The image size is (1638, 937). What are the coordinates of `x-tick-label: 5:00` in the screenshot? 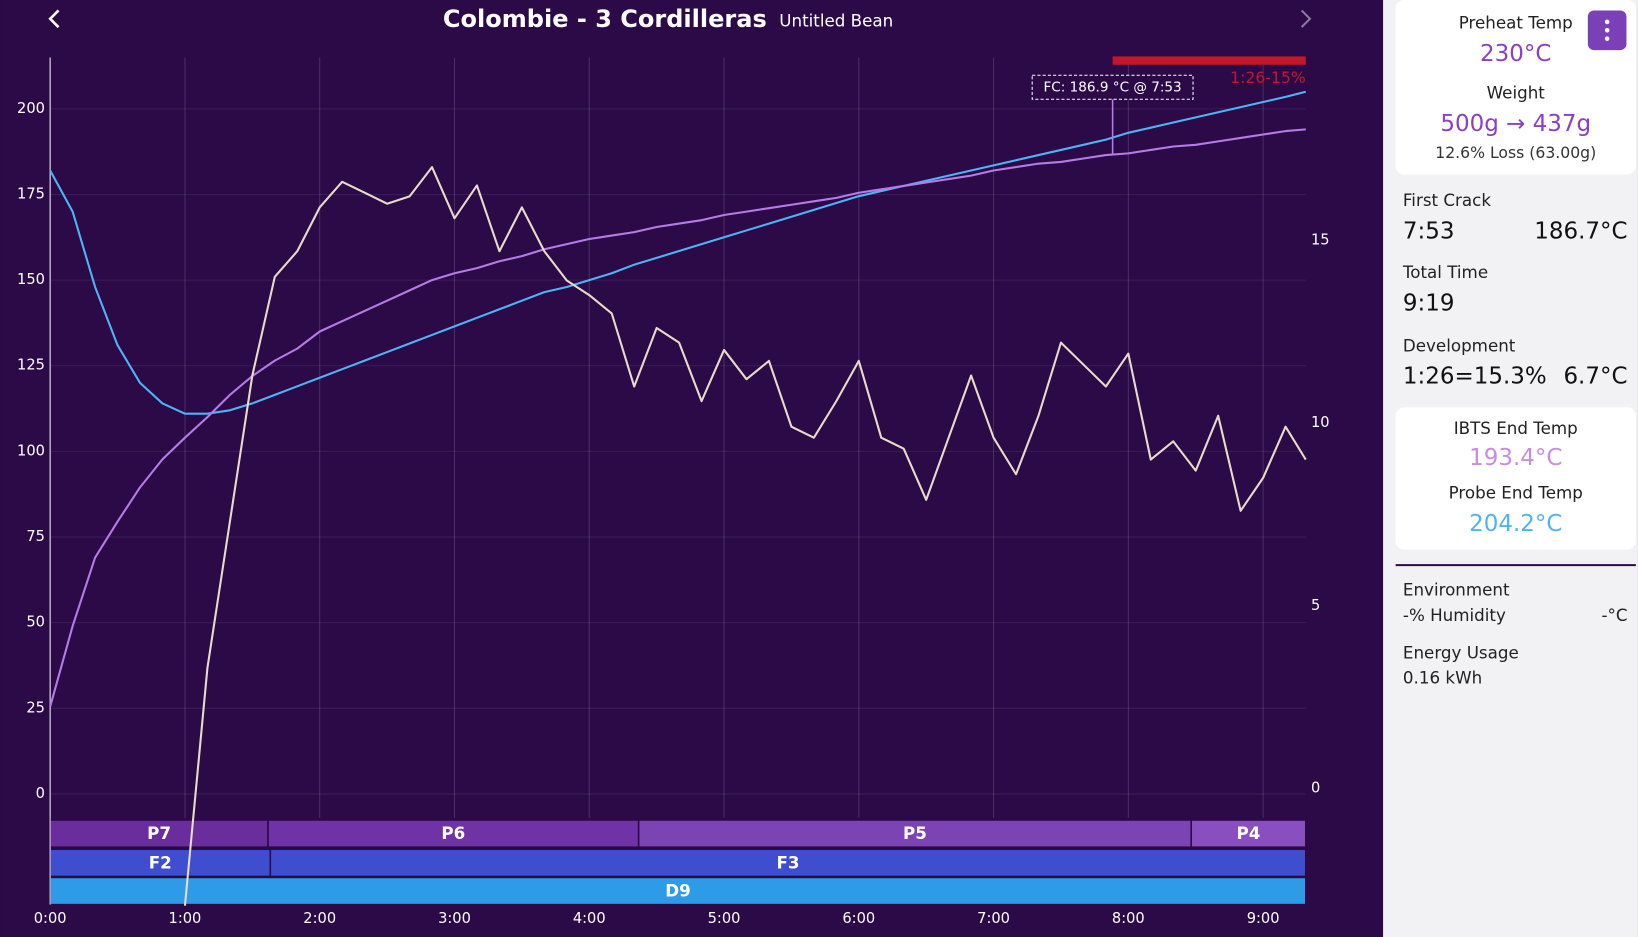 It's located at (724, 918).